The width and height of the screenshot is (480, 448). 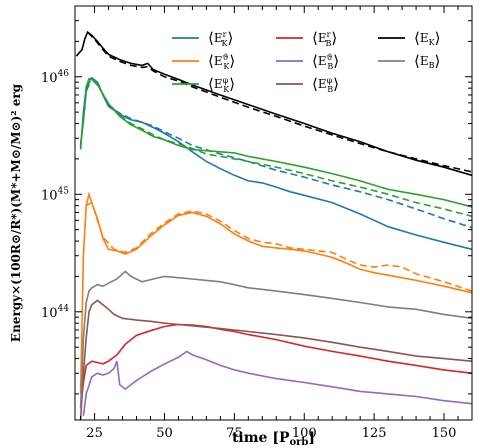 I want to click on legend-label: ⟨EK⟩, so click(x=427, y=38).